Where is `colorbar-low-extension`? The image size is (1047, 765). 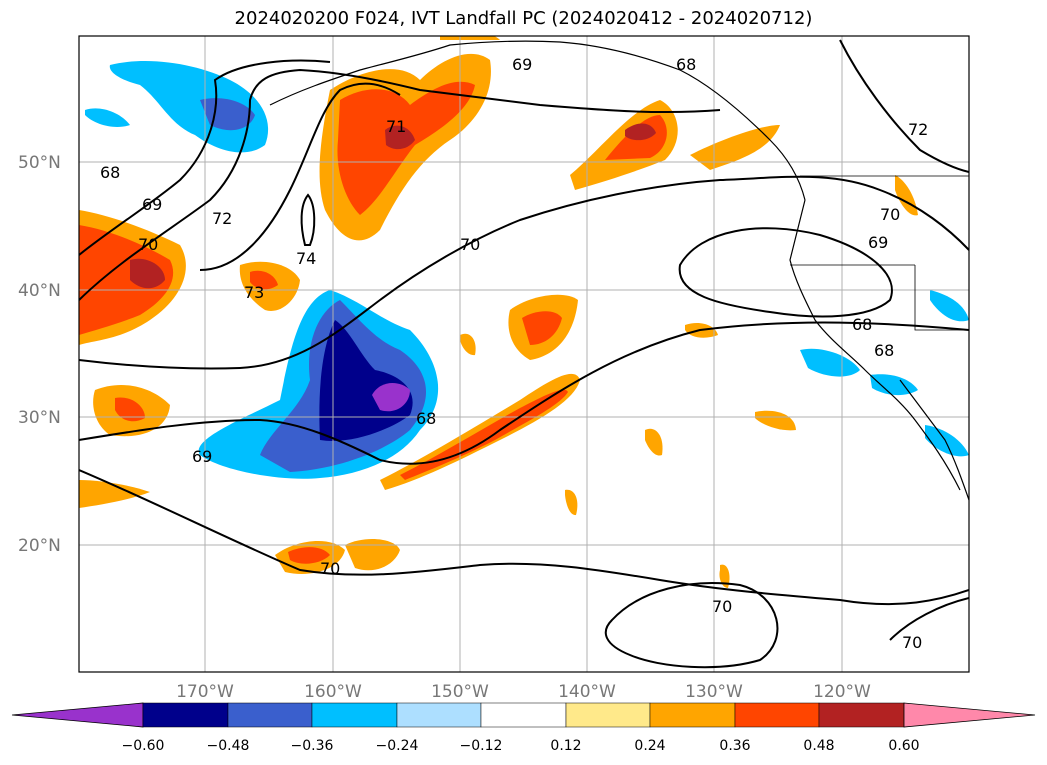
colorbar-low-extension is located at coordinates (77, 715).